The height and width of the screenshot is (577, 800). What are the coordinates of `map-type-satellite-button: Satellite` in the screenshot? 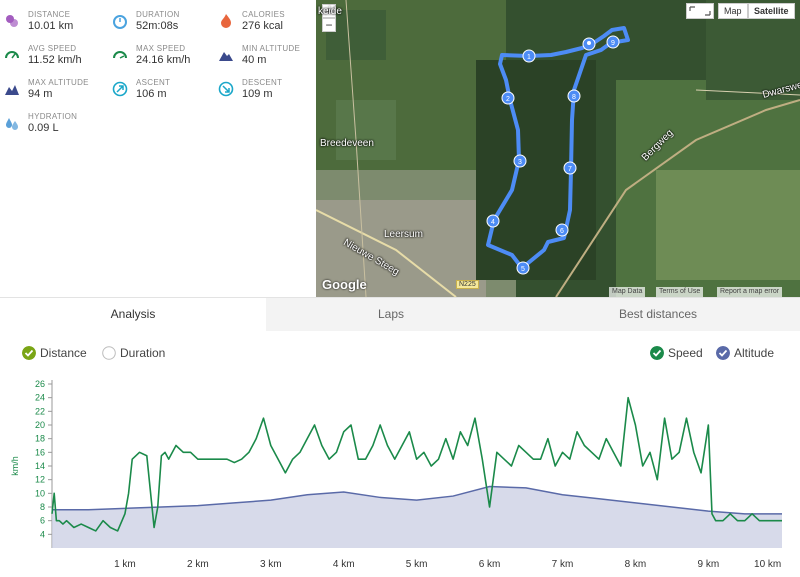 It's located at (771, 11).